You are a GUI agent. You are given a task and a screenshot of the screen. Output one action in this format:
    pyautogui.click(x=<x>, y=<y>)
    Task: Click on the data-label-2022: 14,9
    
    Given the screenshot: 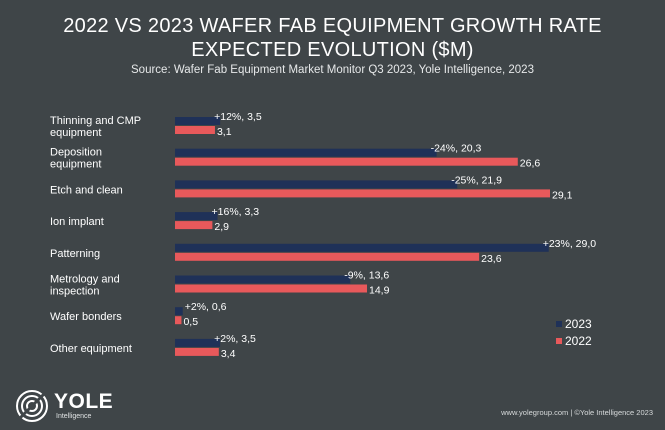 What is the action you would take?
    pyautogui.click(x=379, y=291)
    